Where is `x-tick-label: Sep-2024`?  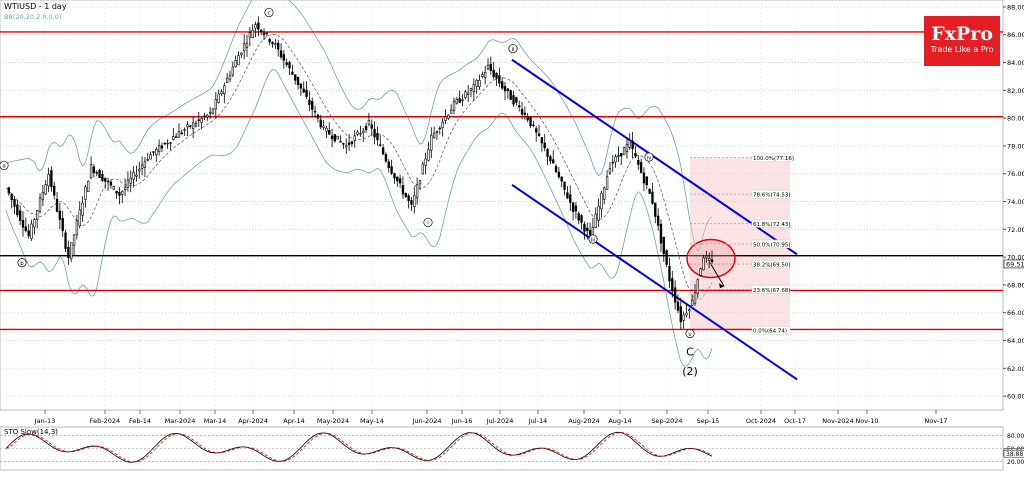
x-tick-label: Sep-2024 is located at coordinates (666, 421).